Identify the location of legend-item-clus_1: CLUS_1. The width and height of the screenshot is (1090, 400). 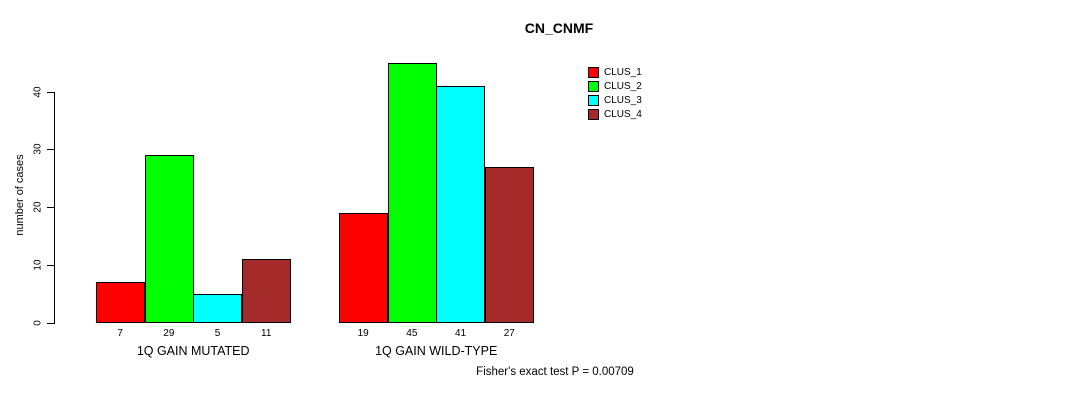
(615, 72).